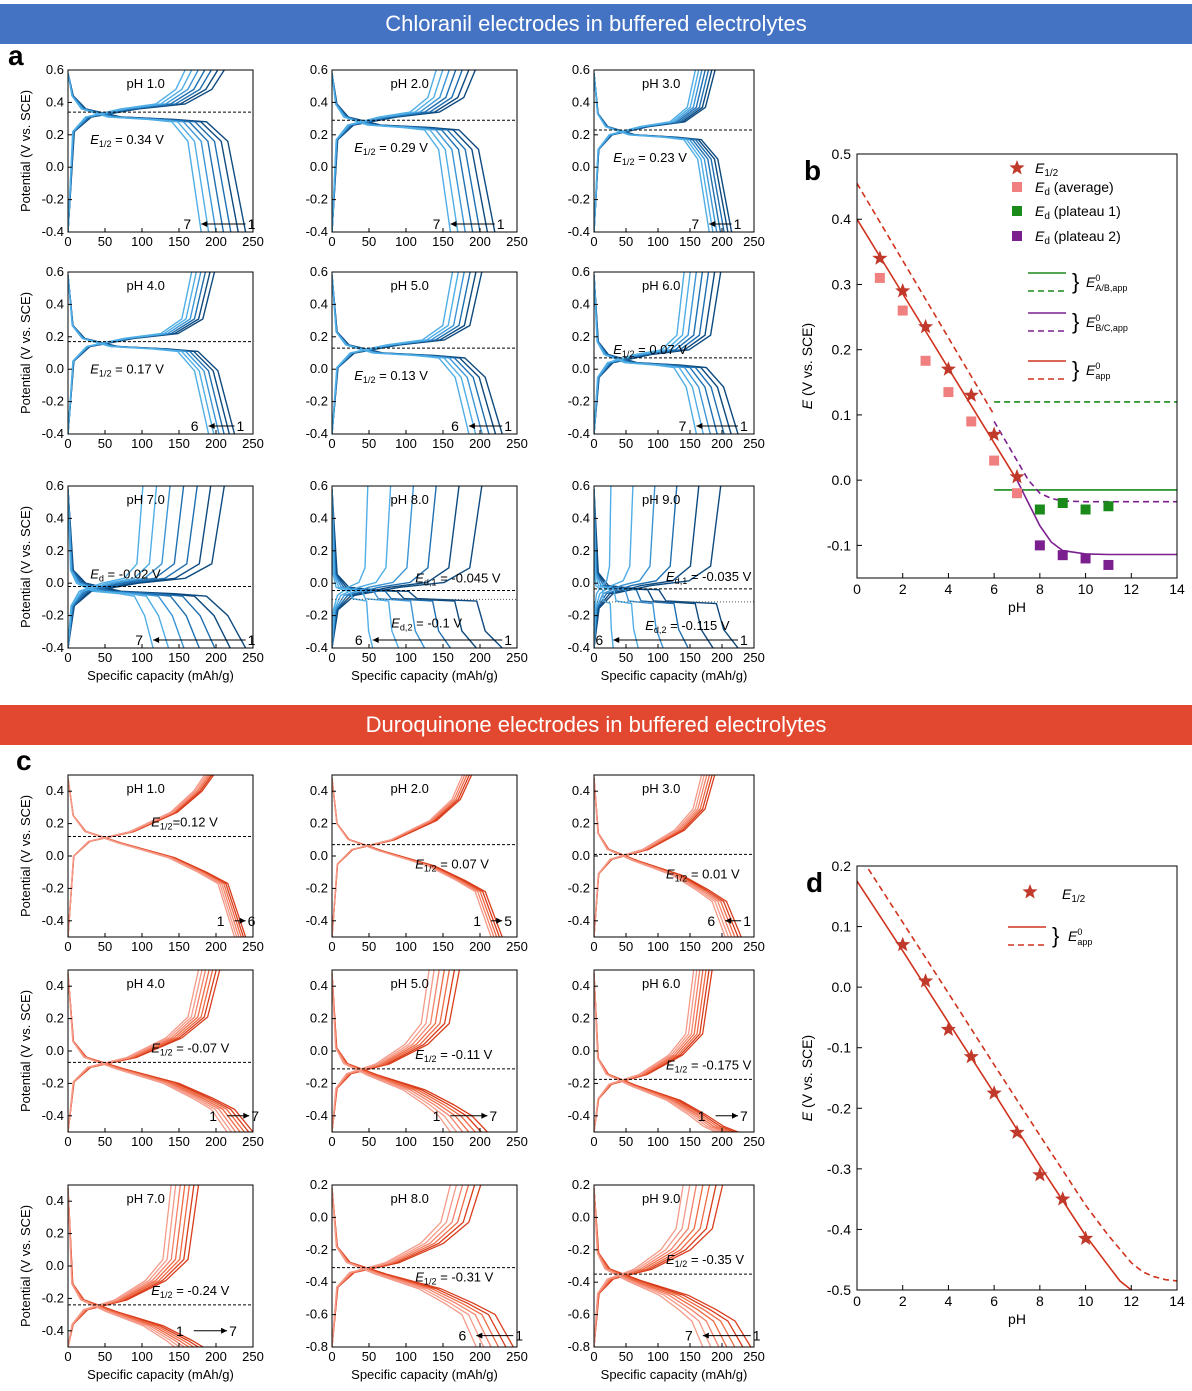 The height and width of the screenshot is (1391, 1192). Describe the element at coordinates (1080, 937) in the screenshot. I see `legend-label: E0 app` at that location.